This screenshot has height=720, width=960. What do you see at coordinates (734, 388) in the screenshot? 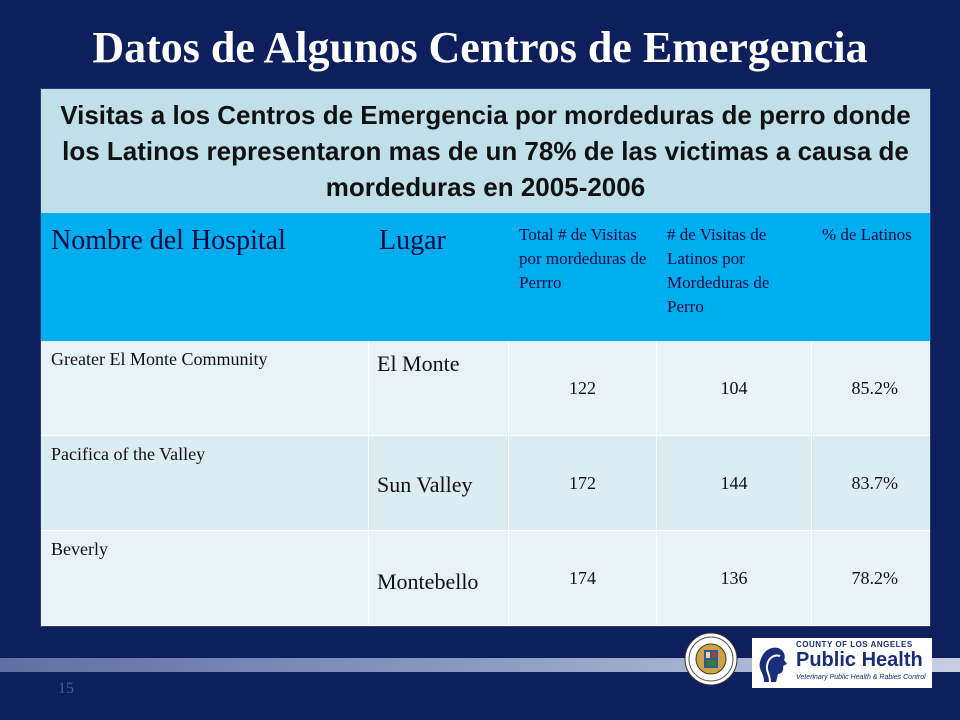
I see `cell-latinos: 104` at bounding box center [734, 388].